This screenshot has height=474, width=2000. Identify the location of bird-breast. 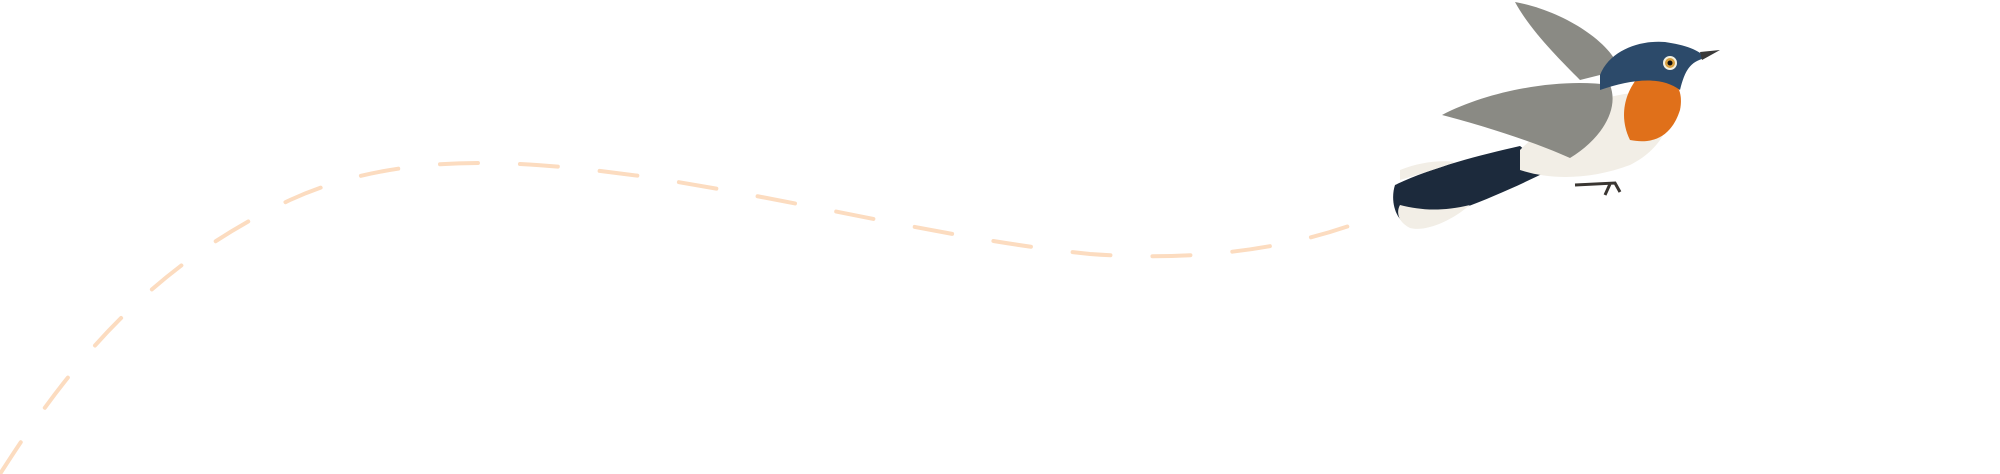
(1652, 108).